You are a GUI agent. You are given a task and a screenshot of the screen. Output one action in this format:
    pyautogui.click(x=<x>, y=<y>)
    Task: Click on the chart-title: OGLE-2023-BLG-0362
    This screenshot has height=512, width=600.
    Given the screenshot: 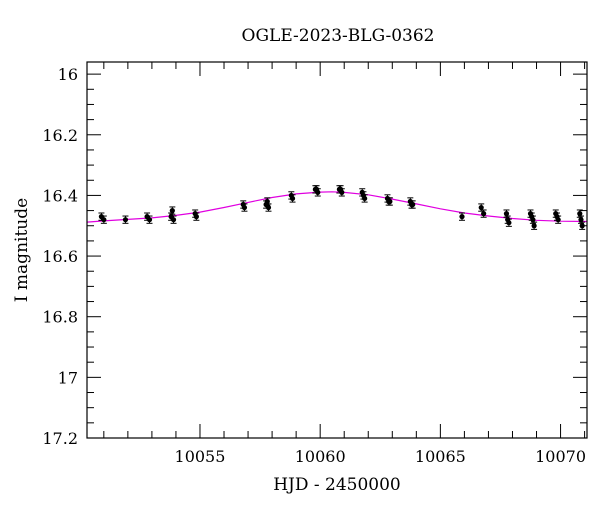 What is the action you would take?
    pyautogui.click(x=338, y=36)
    